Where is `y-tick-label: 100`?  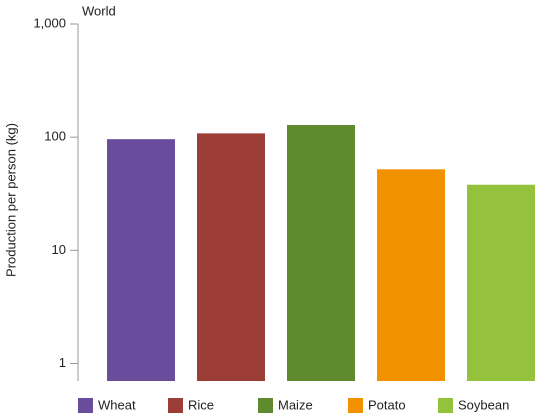
y-tick-label: 100 is located at coordinates (55, 136).